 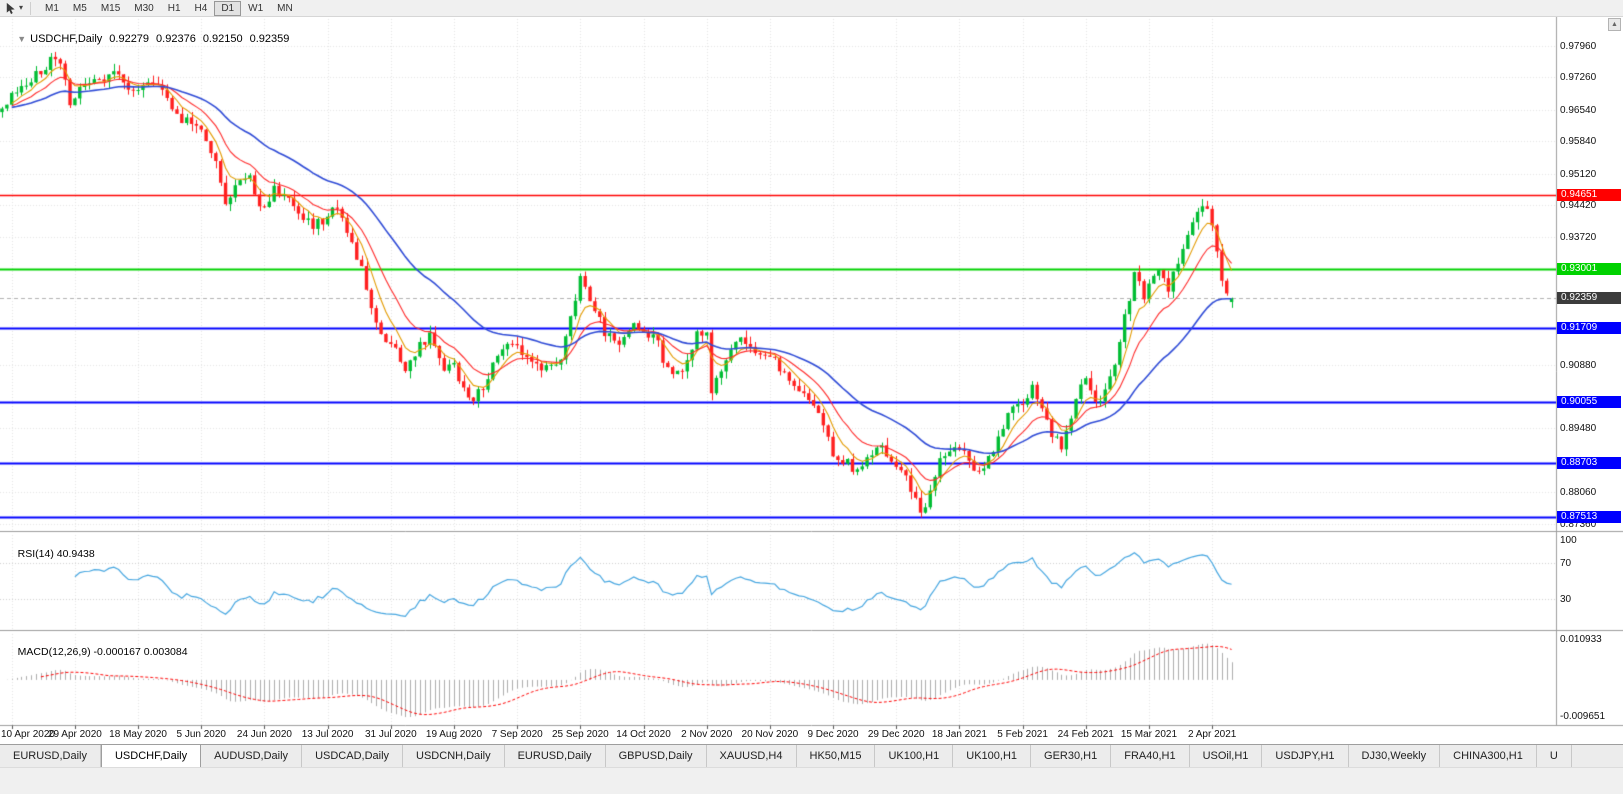 What do you see at coordinates (770, 734) in the screenshot?
I see `date-axis-label: 20 Nov 2020` at bounding box center [770, 734].